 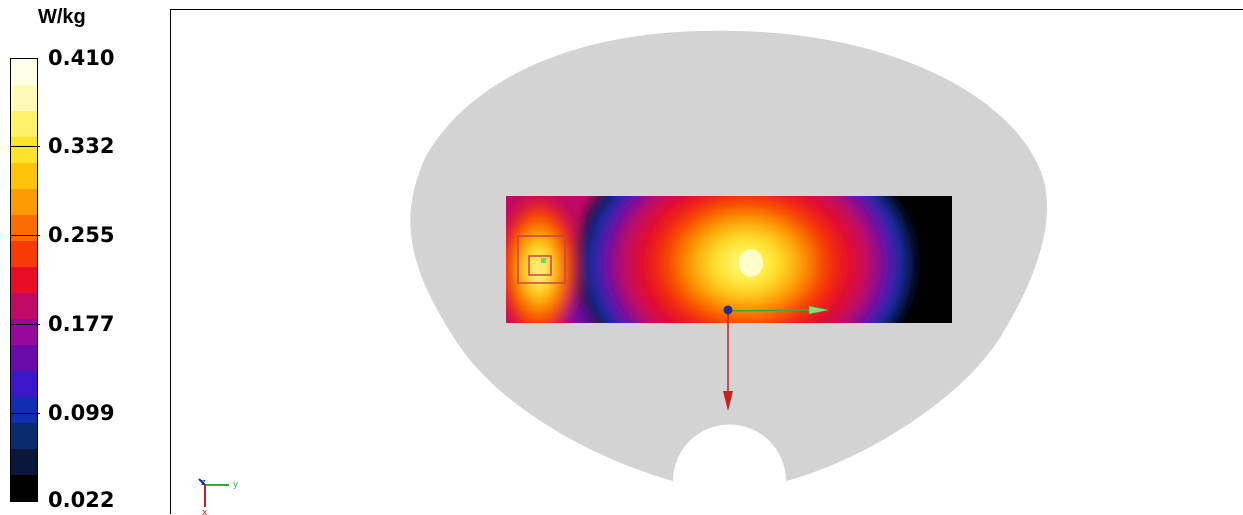 What do you see at coordinates (728, 310) in the screenshot?
I see `origin-marker` at bounding box center [728, 310].